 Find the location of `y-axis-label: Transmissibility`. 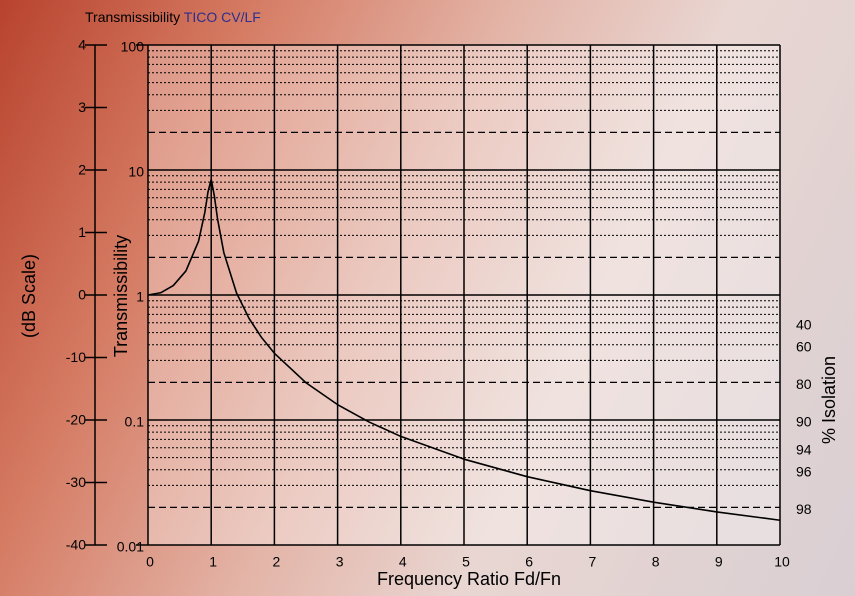

y-axis-label: Transmissibility is located at coordinates (121, 296).